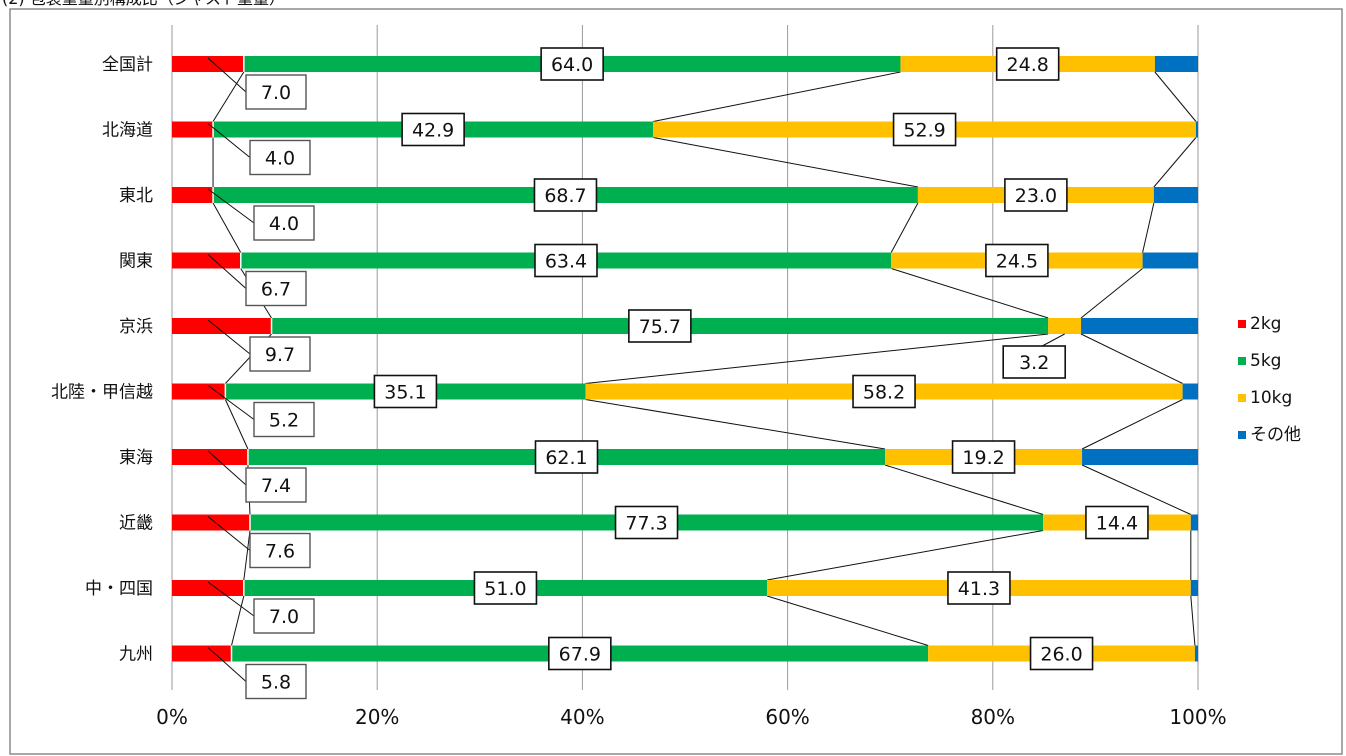  I want to click on x-tick-label: 0%, so click(172, 717).